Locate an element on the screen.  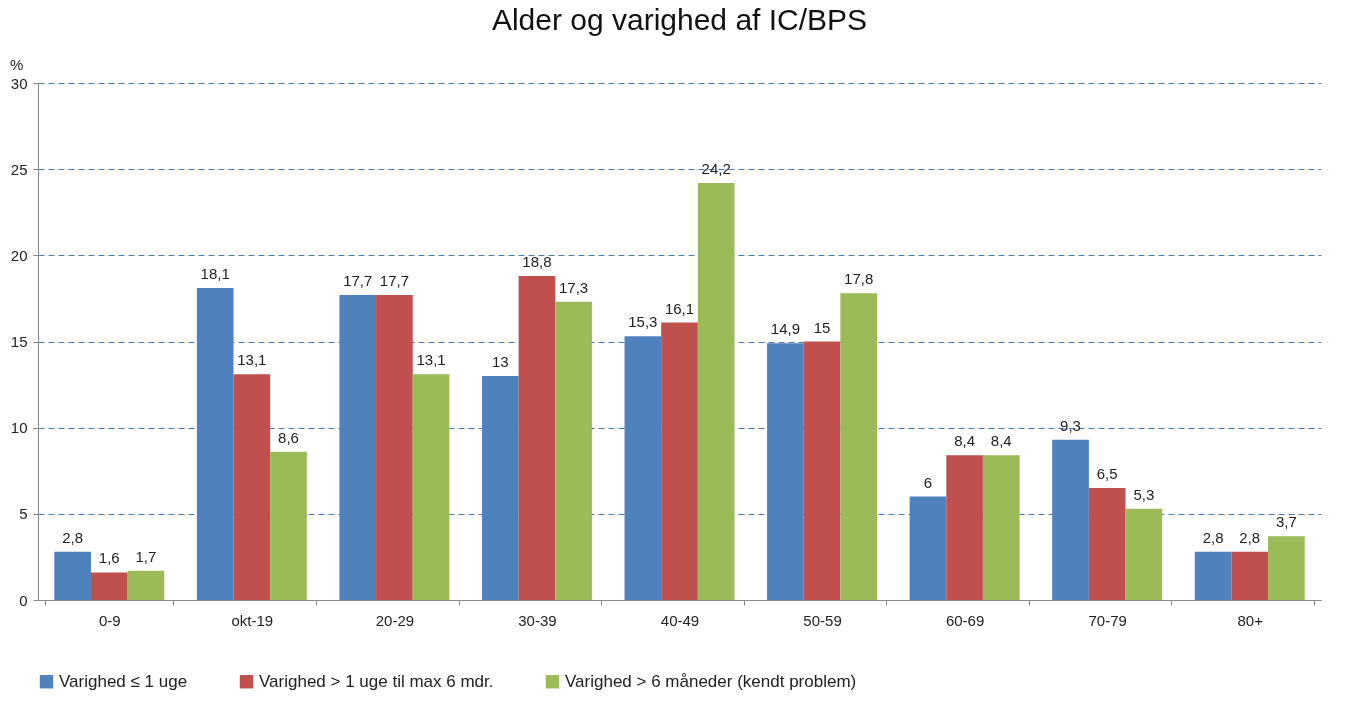
data-label: 6,5 is located at coordinates (1107, 473).